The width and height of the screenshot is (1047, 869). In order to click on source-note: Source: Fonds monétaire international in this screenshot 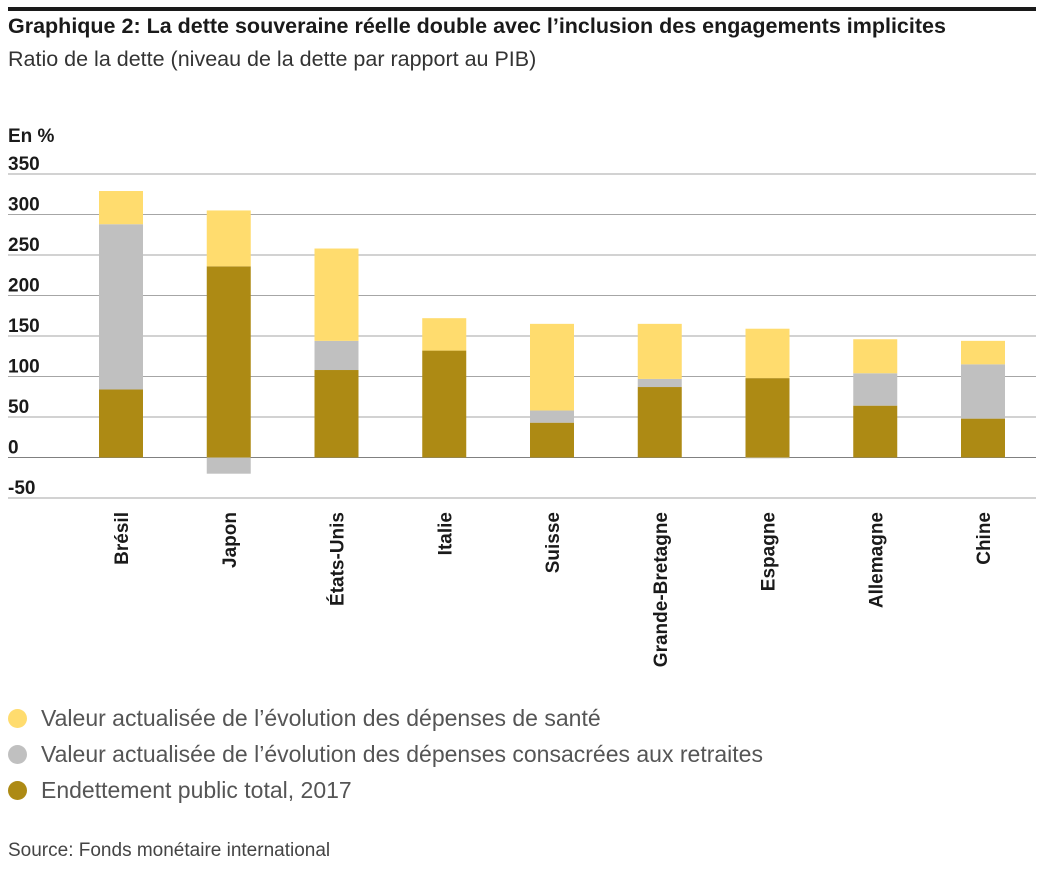, I will do `click(169, 850)`.